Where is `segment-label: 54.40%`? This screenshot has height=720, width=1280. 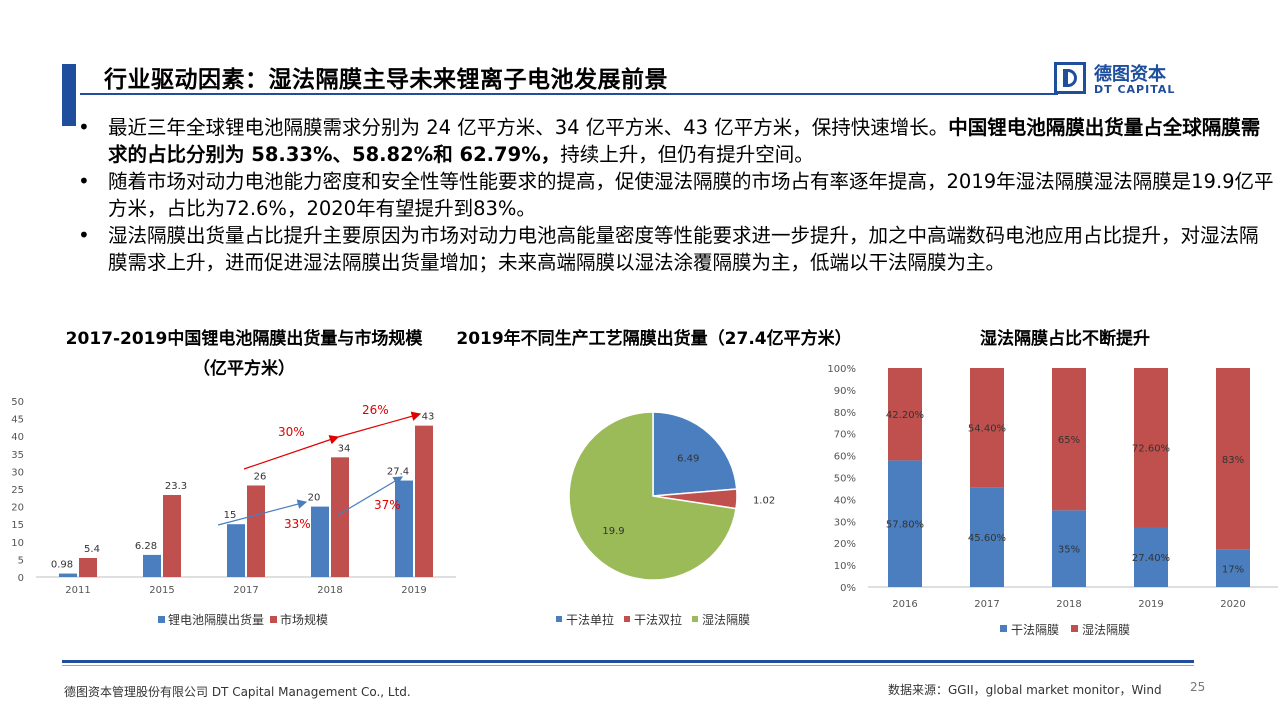
segment-label: 54.40% is located at coordinates (987, 429).